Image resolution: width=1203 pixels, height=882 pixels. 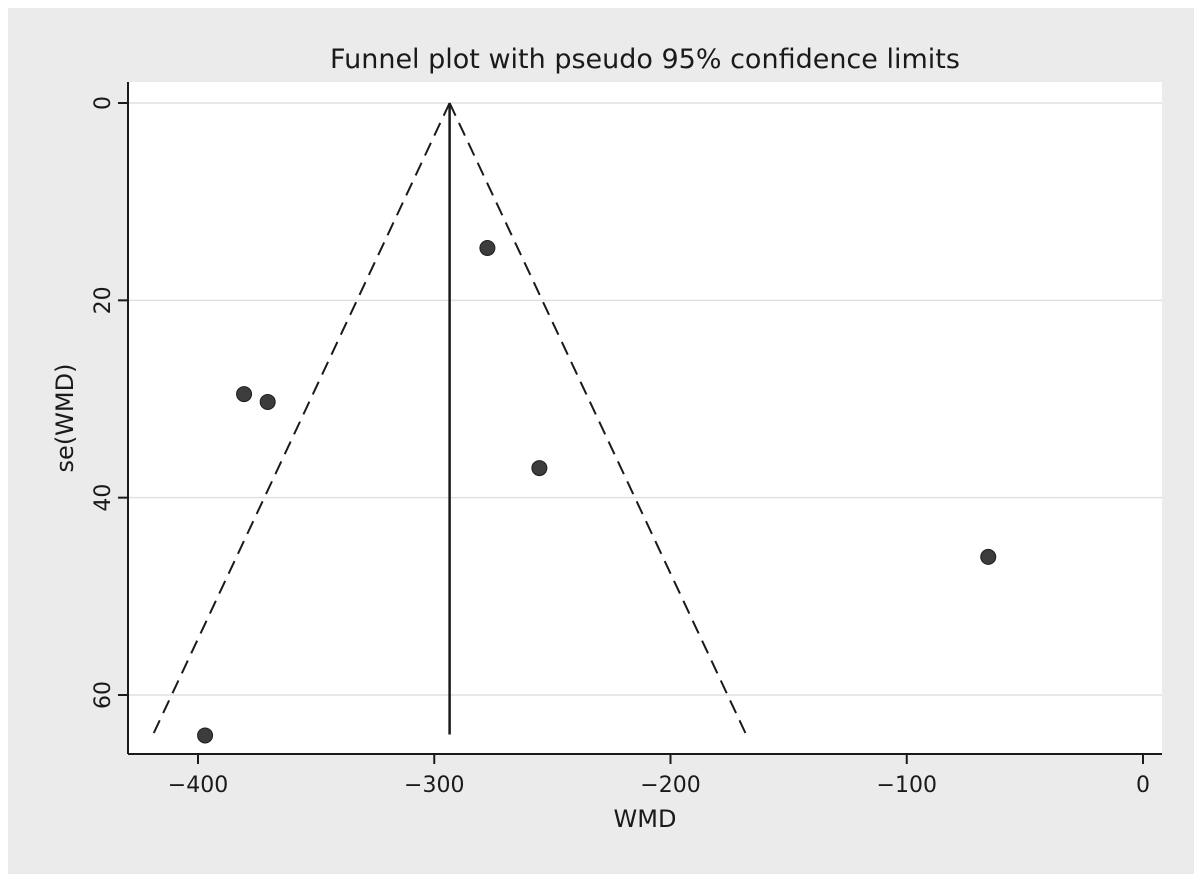 I want to click on x-tick-label: −100, so click(x=907, y=785).